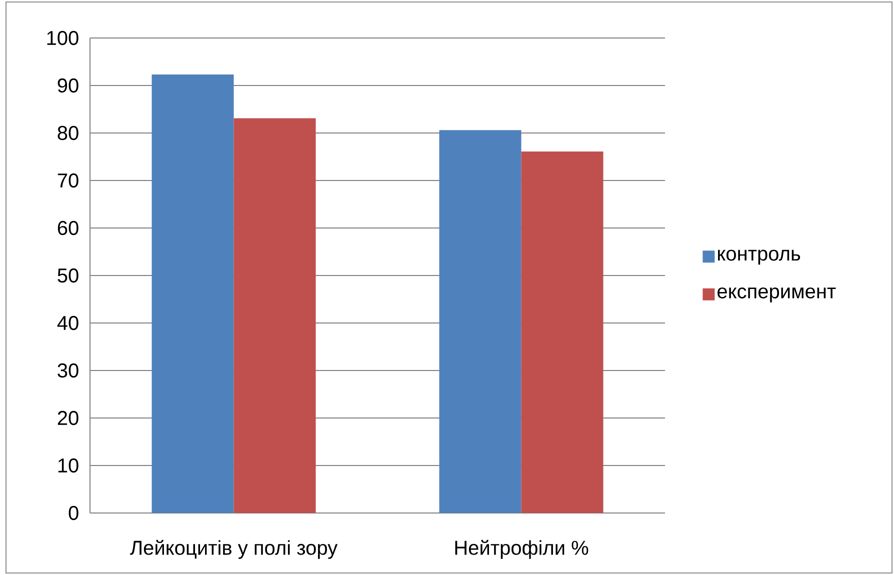  What do you see at coordinates (62, 38) in the screenshot?
I see `y-tick-label: 100` at bounding box center [62, 38].